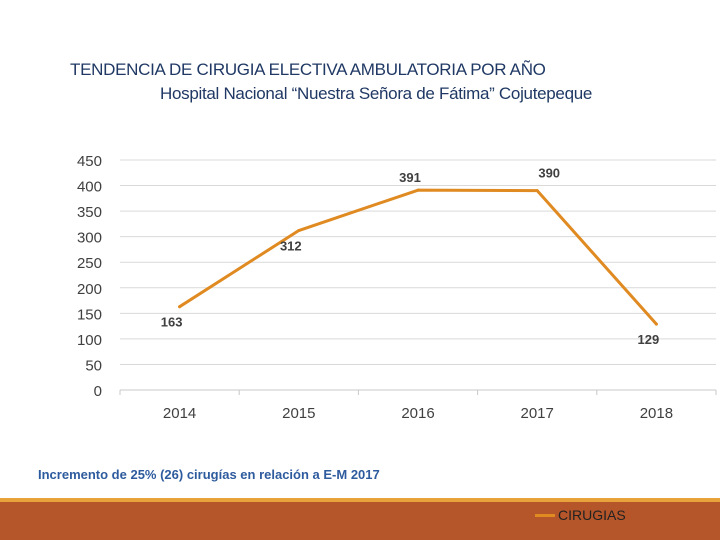 This screenshot has width=720, height=540. What do you see at coordinates (537, 413) in the screenshot?
I see `x-tick-label: 2017` at bounding box center [537, 413].